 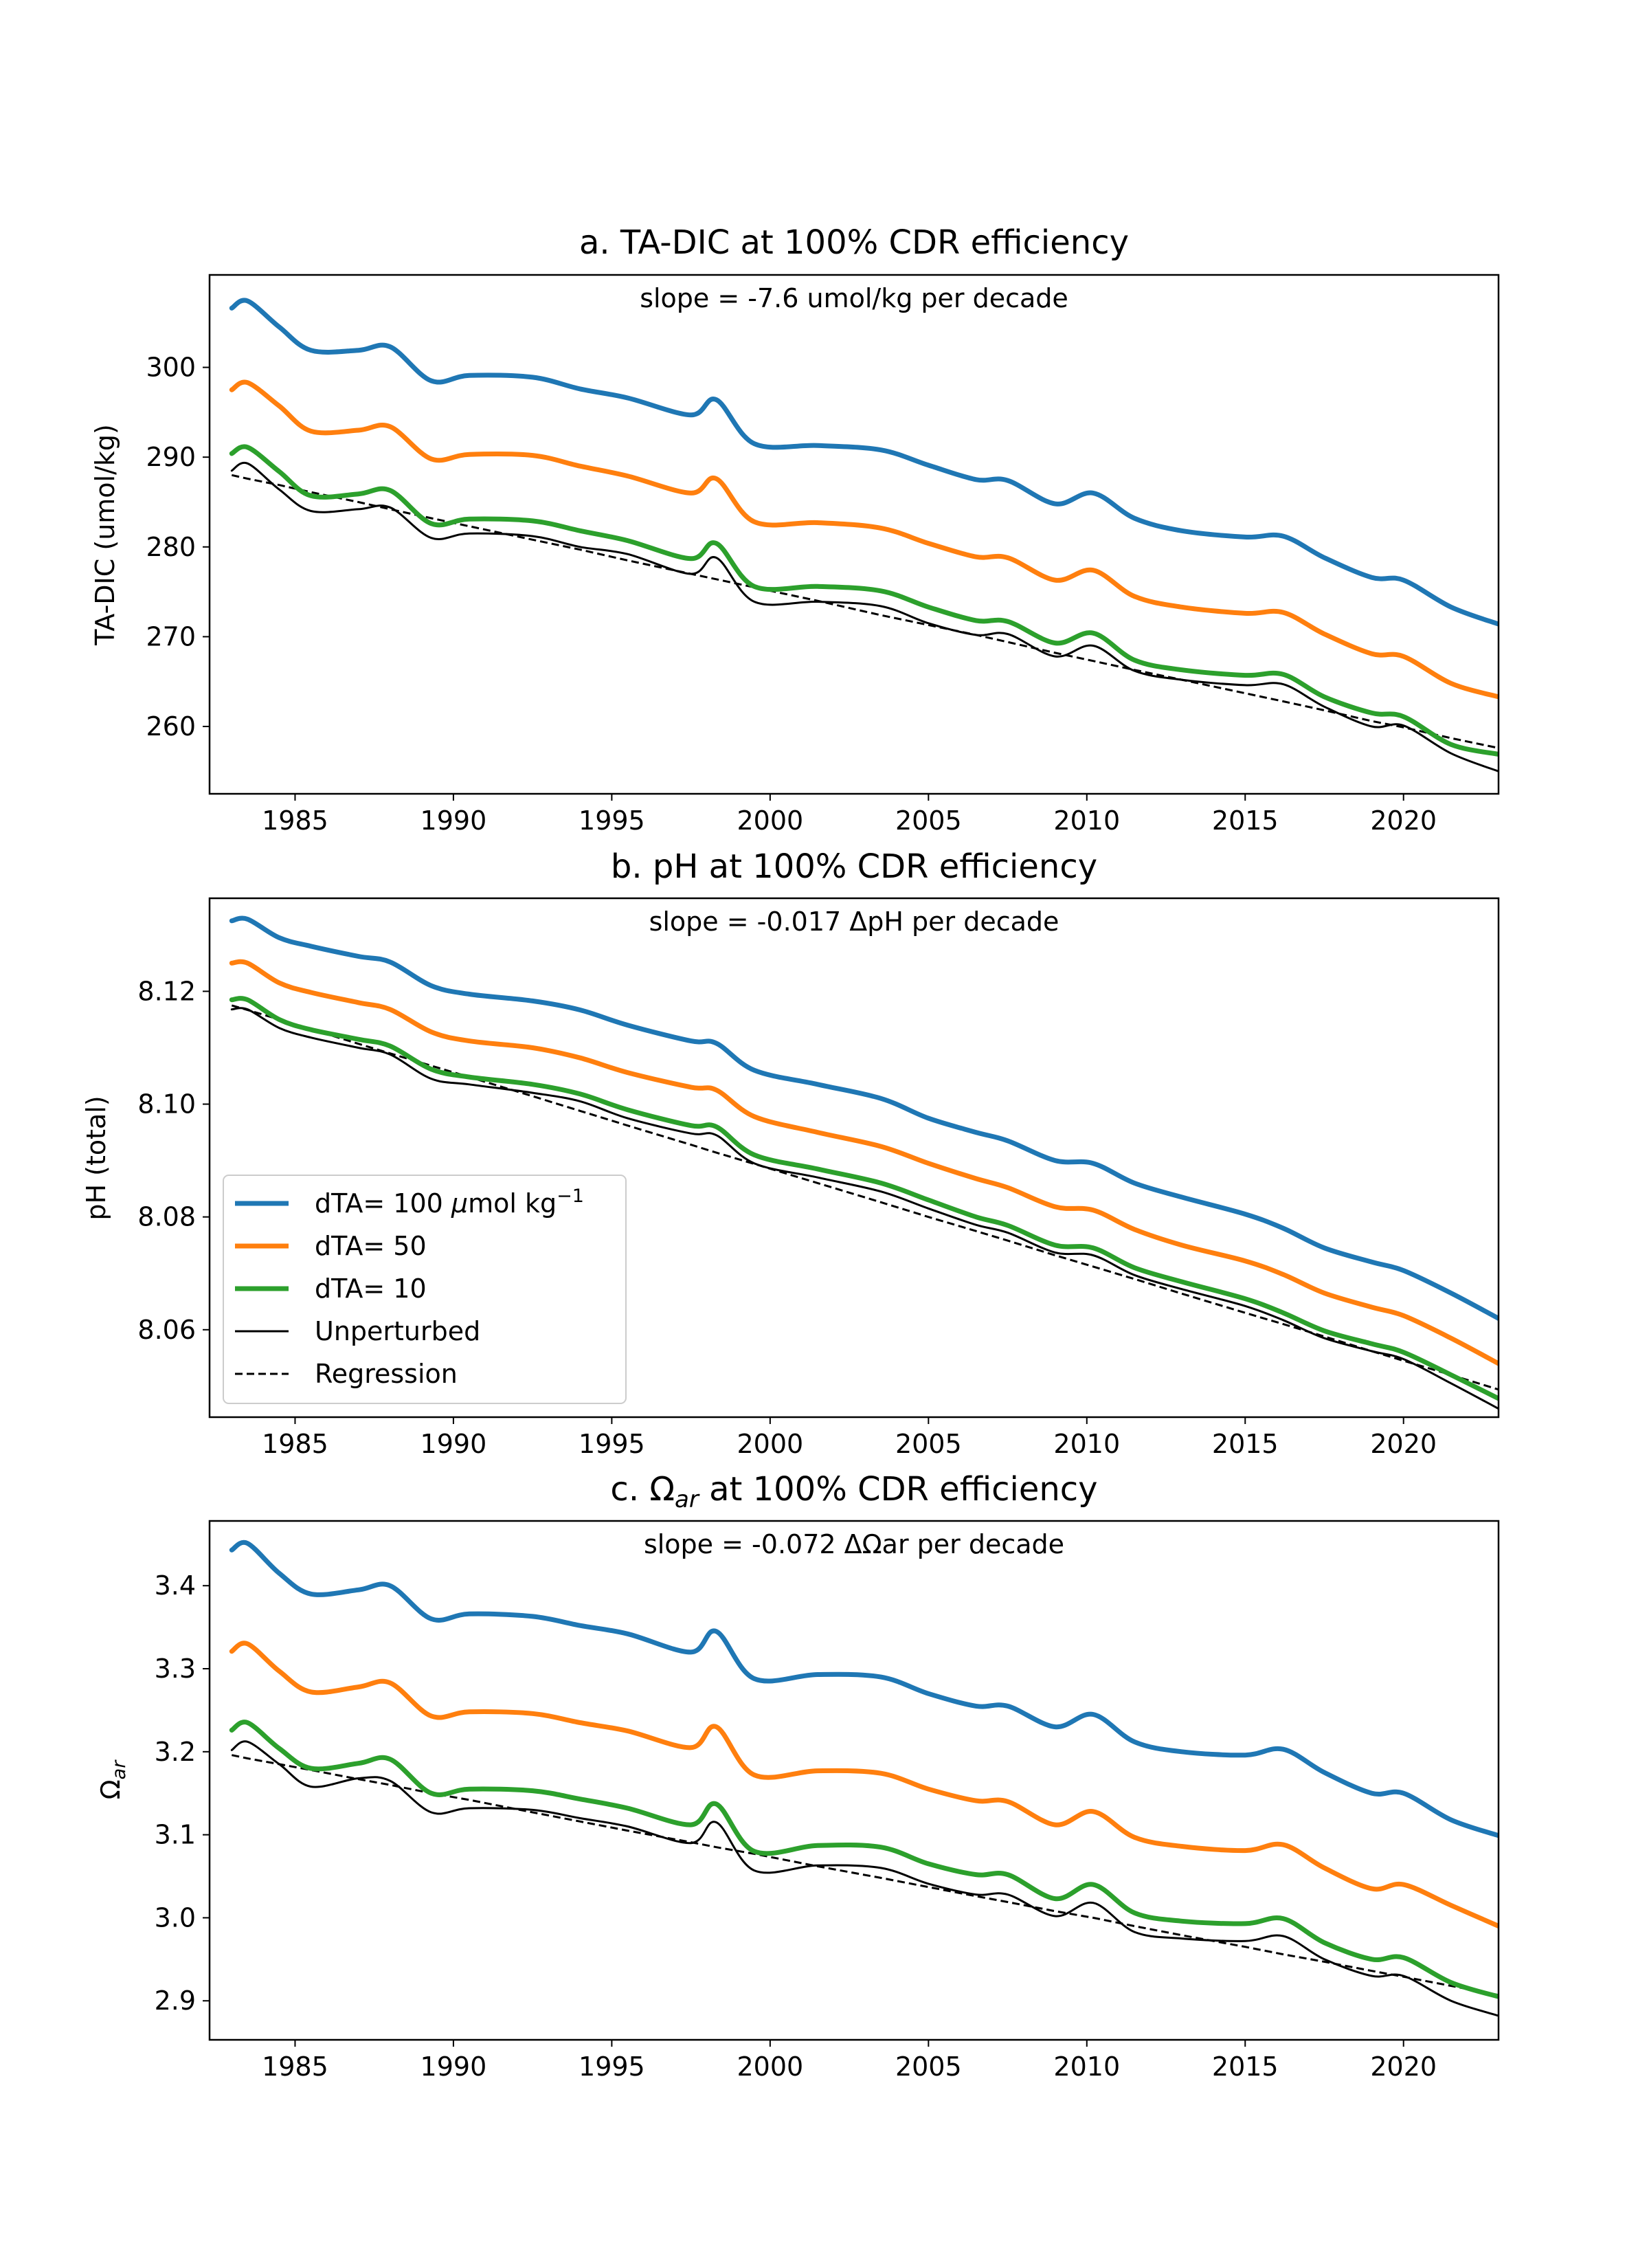 What do you see at coordinates (928, 2067) in the screenshot?
I see `panel-c-xtick-label-2005: 2005` at bounding box center [928, 2067].